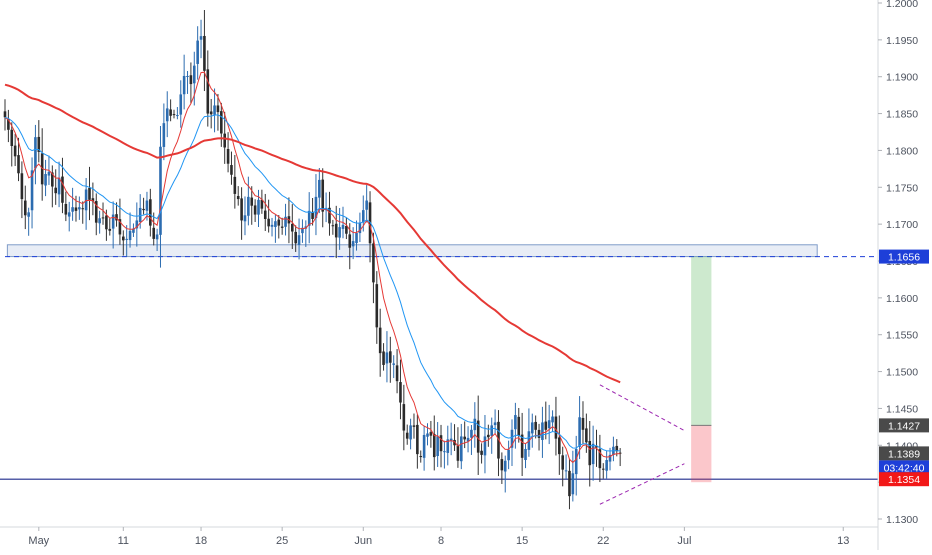 The image size is (932, 555). I want to click on position-profit-zone, so click(701, 341).